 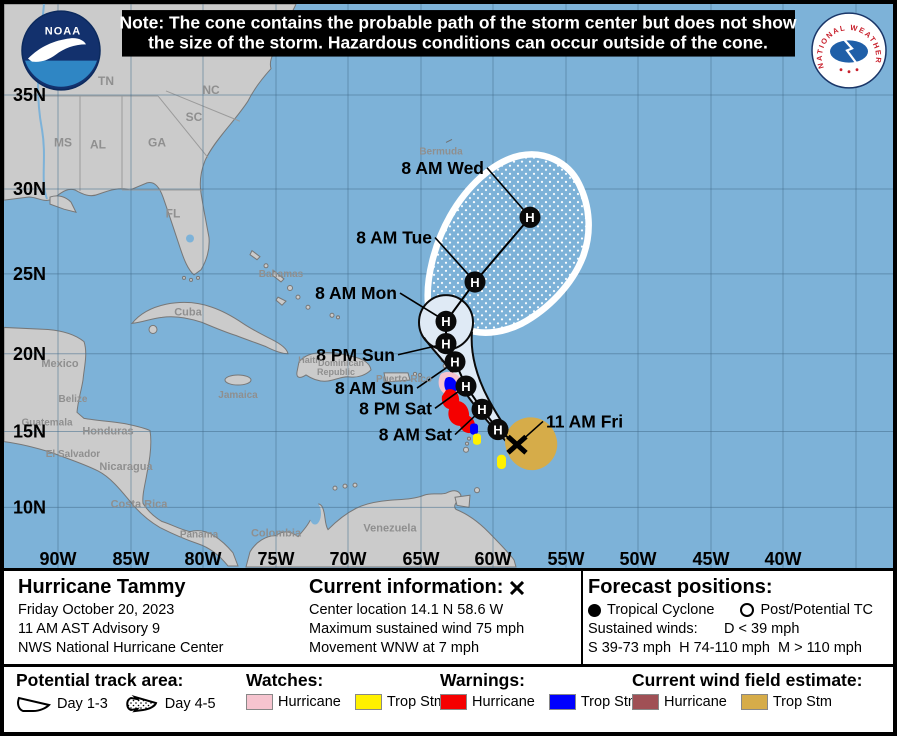 I want to click on track-time-label: 8 AM Wed, so click(x=442, y=168).